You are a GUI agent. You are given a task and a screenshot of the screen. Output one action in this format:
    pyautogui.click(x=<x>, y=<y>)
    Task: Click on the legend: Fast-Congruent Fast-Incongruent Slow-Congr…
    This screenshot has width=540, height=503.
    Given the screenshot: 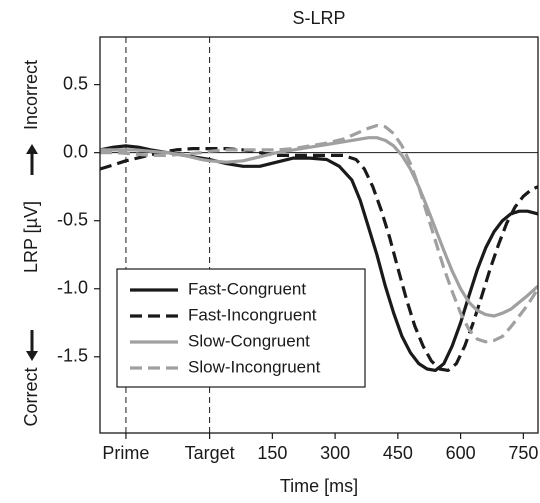 What is the action you would take?
    pyautogui.click(x=241, y=328)
    